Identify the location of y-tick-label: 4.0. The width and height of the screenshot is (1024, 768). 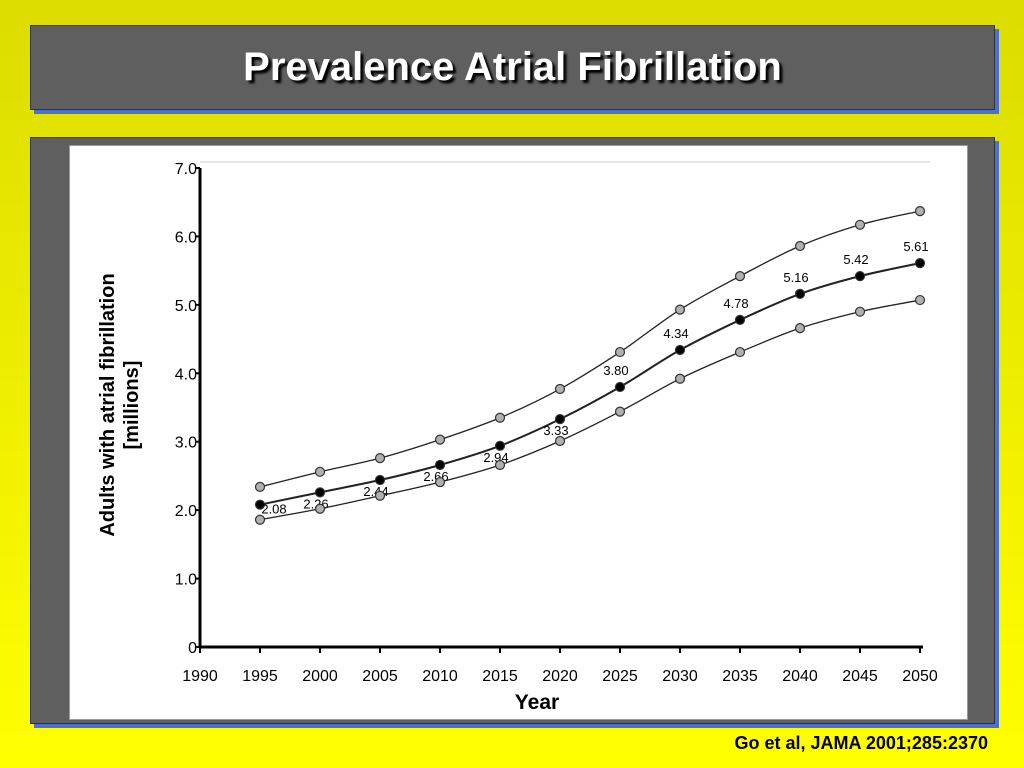
(186, 374).